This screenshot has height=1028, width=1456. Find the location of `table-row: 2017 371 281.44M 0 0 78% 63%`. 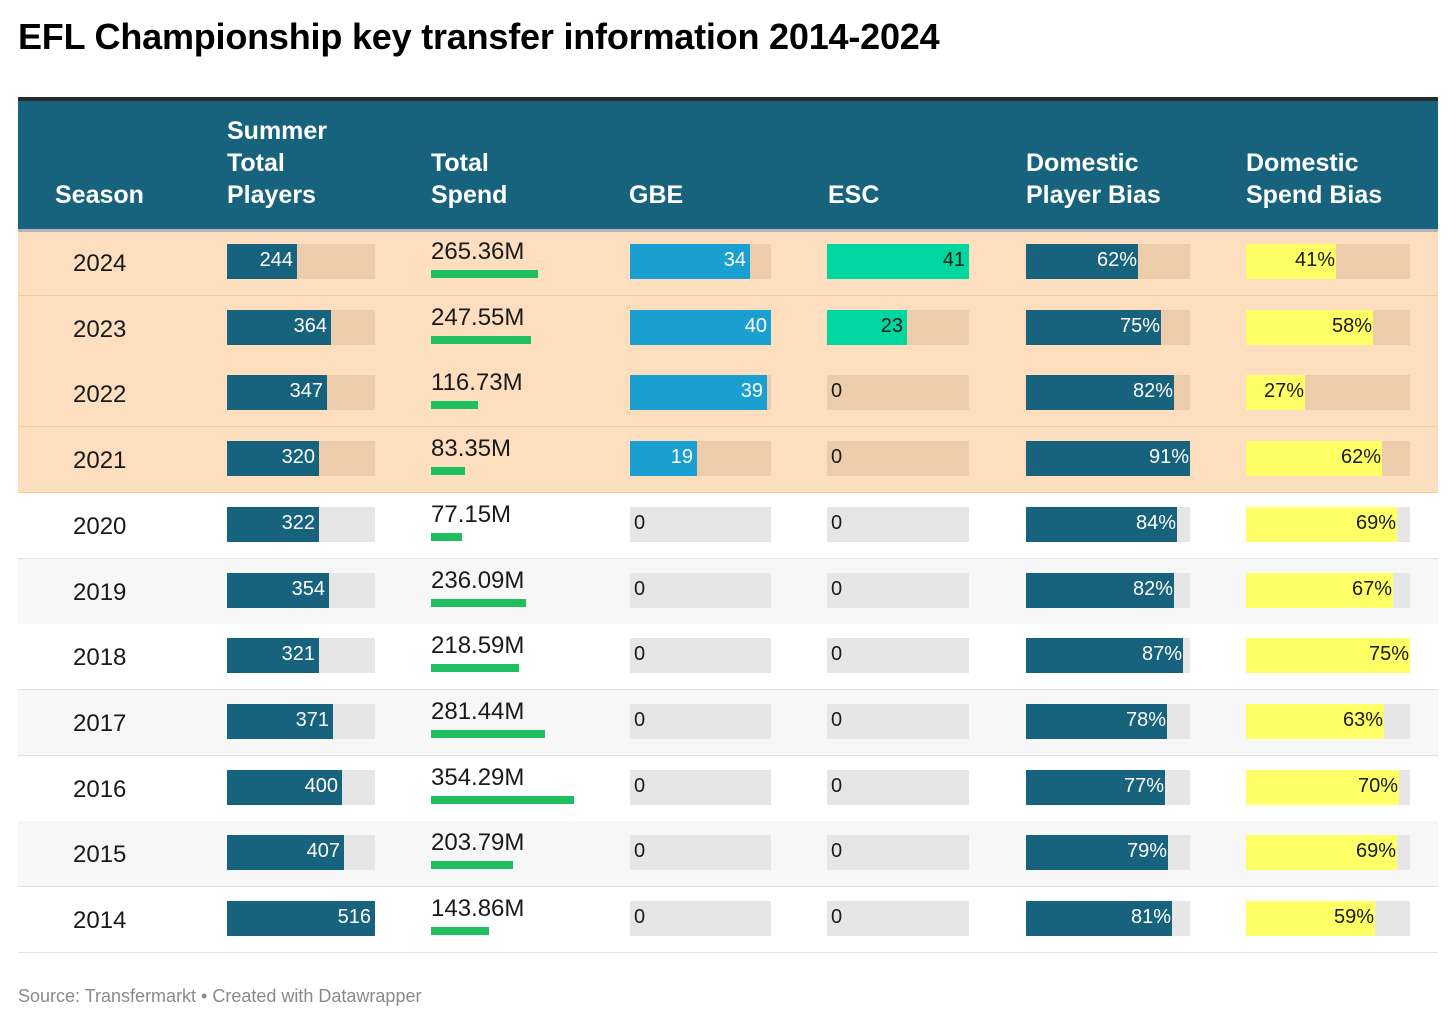

table-row: 2017 371 281.44M 0 0 78% 63% is located at coordinates (728, 722).